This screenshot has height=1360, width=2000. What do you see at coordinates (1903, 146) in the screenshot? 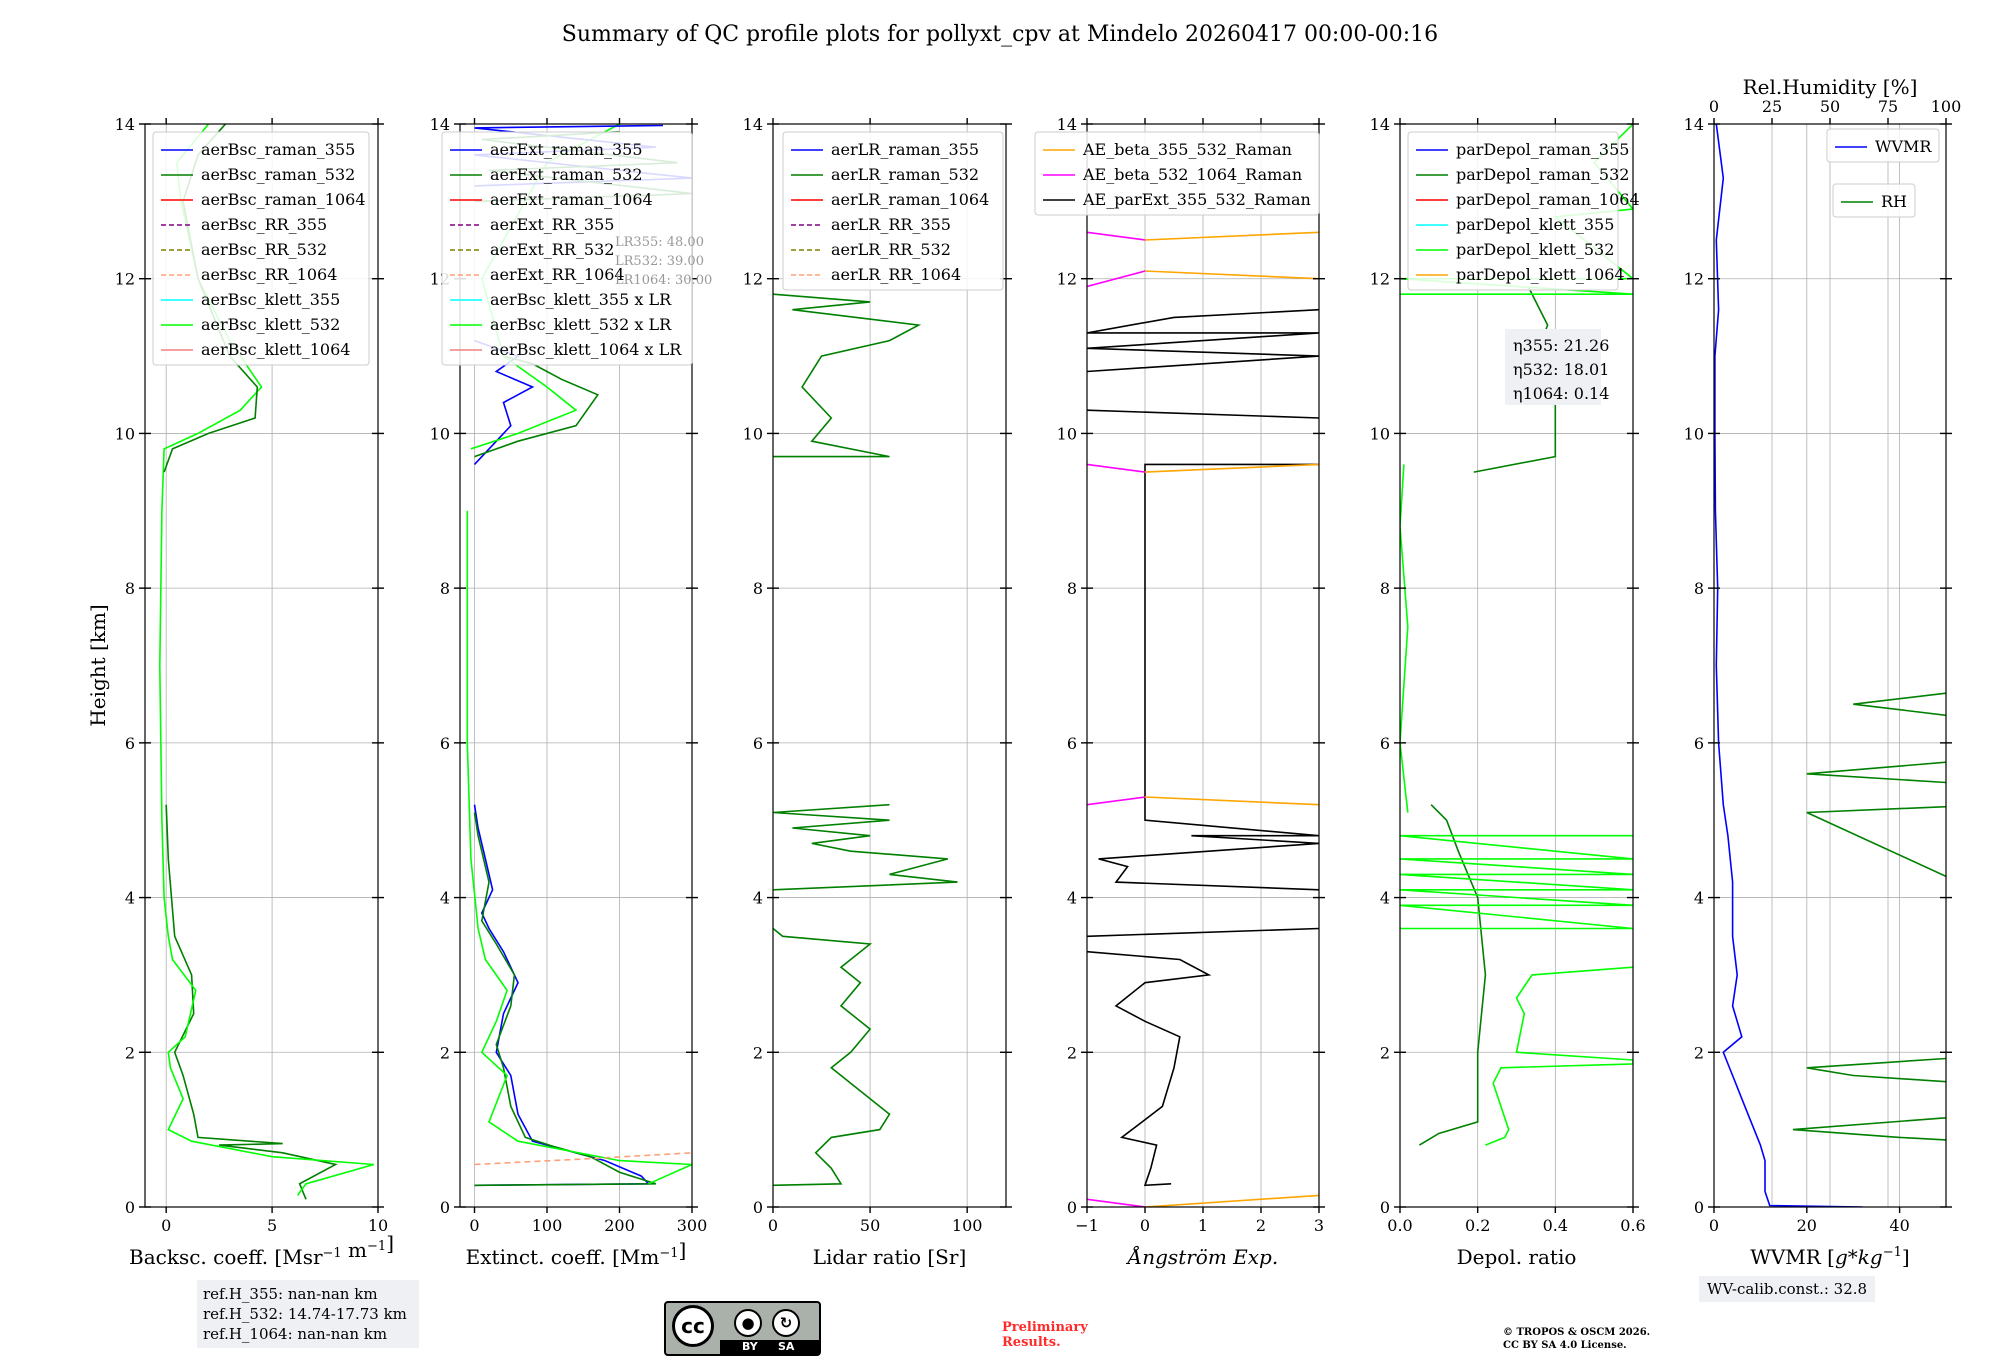
I see `legend-label: WVMR` at bounding box center [1903, 146].